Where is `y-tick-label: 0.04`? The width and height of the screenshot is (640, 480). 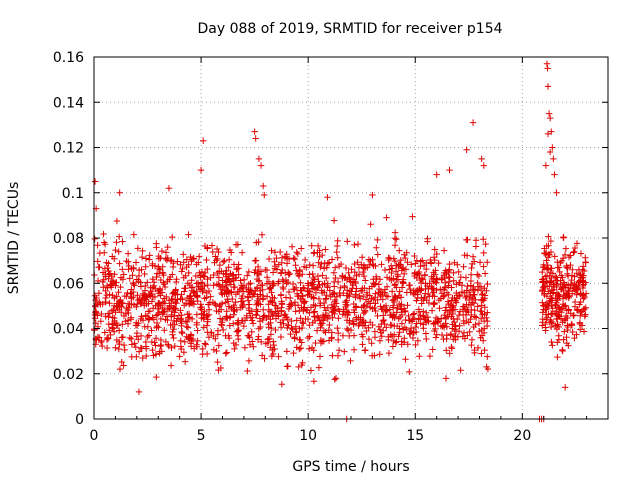
y-tick-label: 0.04 is located at coordinates (68, 330).